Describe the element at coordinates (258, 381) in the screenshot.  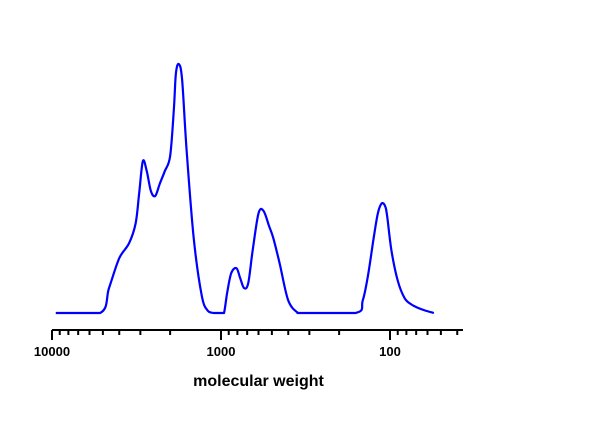
I see `x-axis-title: molecular weight` at that location.